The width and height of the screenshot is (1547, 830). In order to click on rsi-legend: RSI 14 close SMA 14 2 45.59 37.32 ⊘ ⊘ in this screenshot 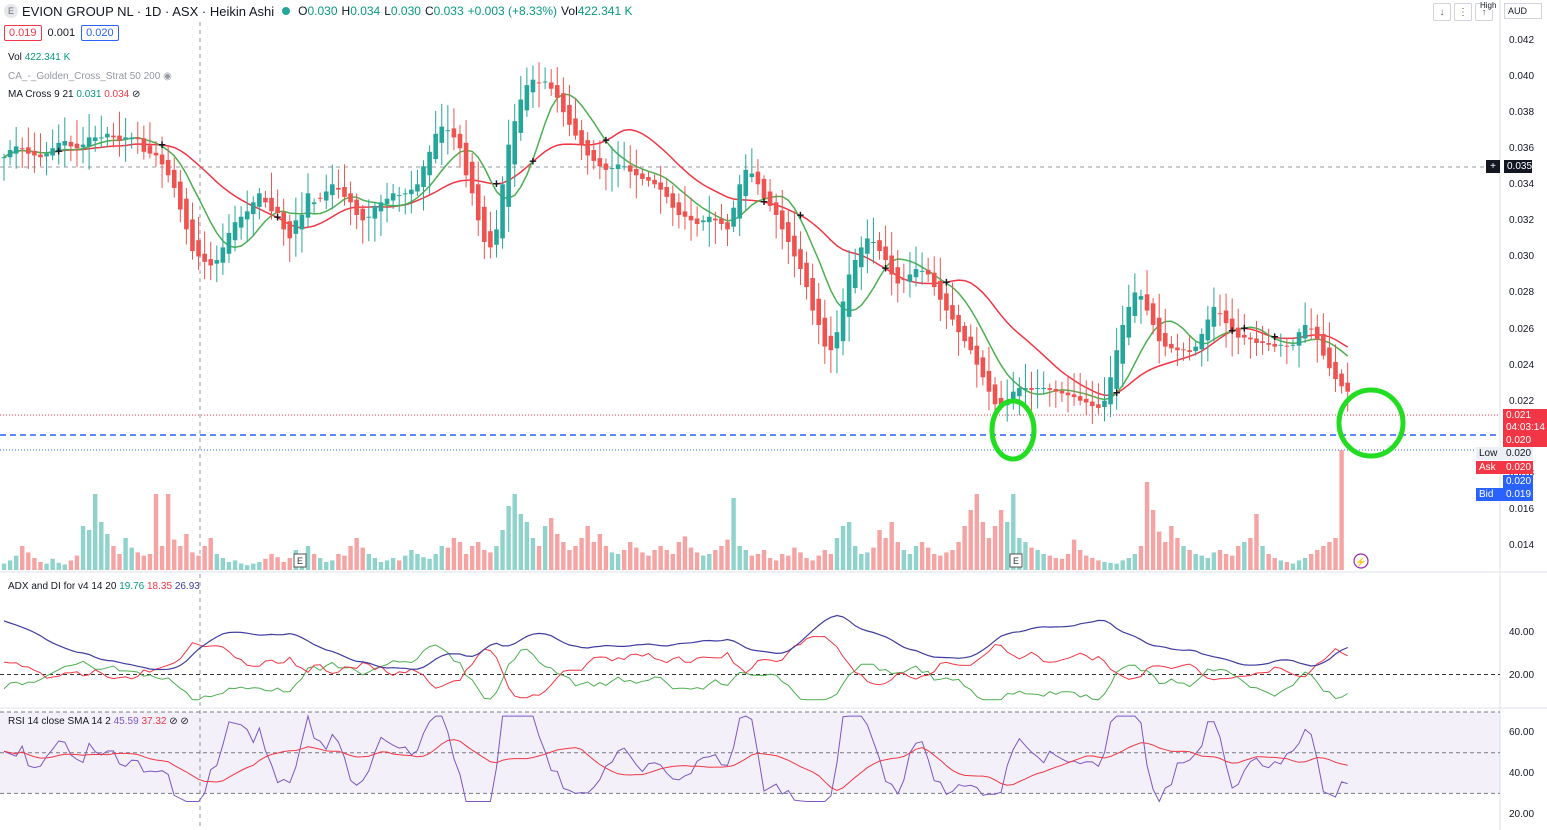, I will do `click(98, 721)`.